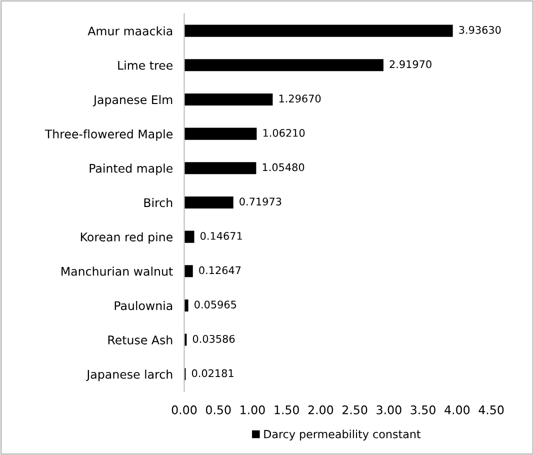 This screenshot has width=534, height=455. Describe the element at coordinates (213, 338) in the screenshot. I see `data-label: 0.03586` at that location.